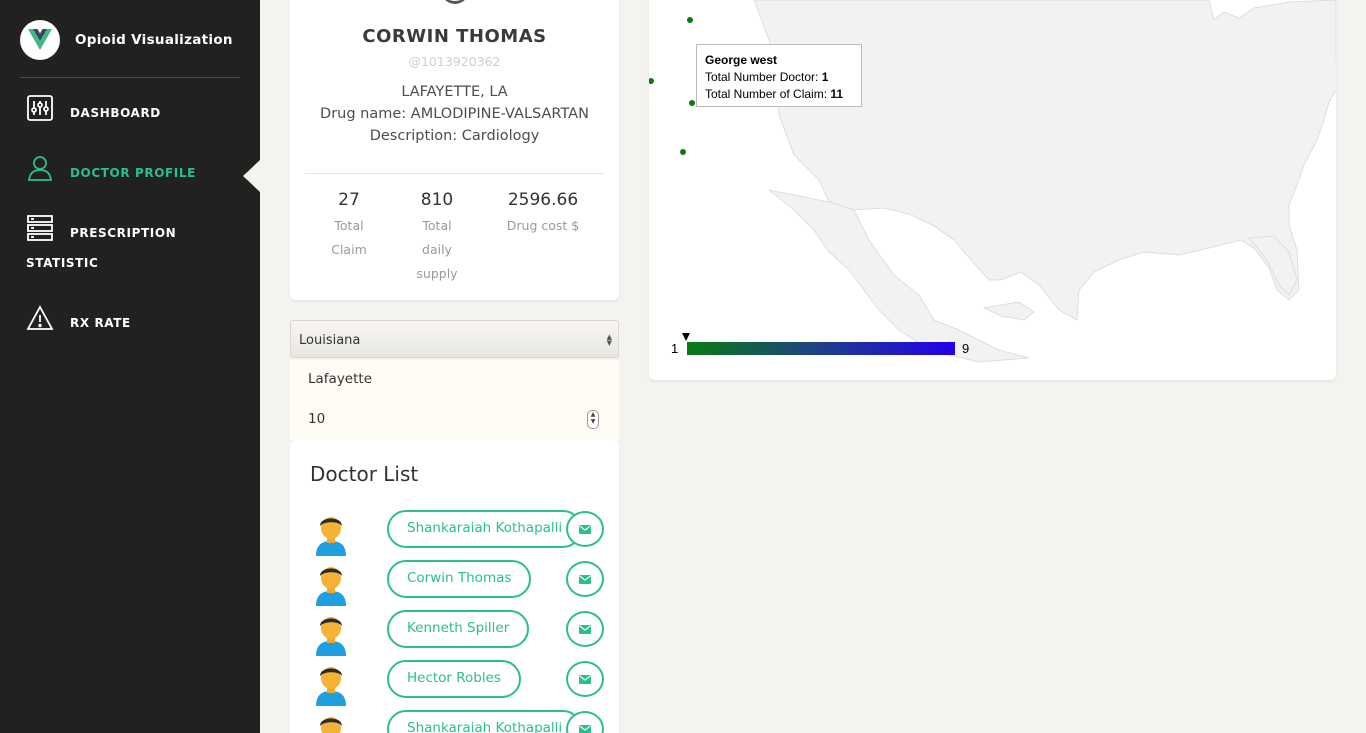  I want to click on count-stepper: 10 ▲ ▼, so click(454, 420).